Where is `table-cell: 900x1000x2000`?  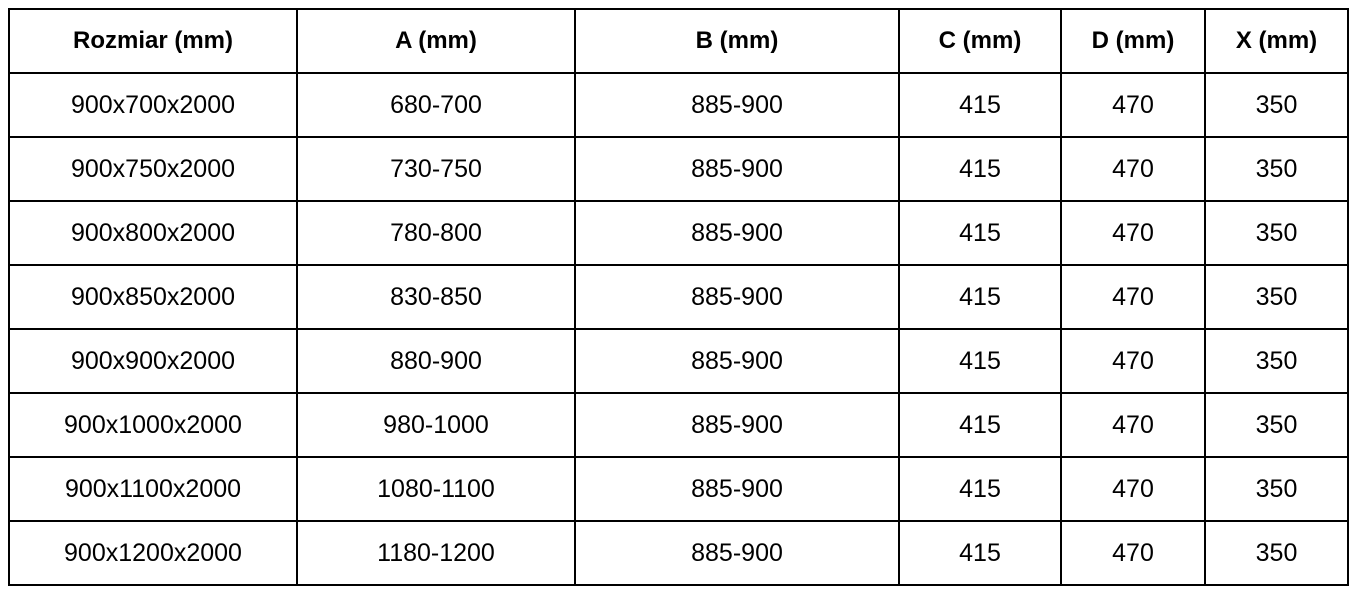
table-cell: 900x1000x2000 is located at coordinates (153, 425).